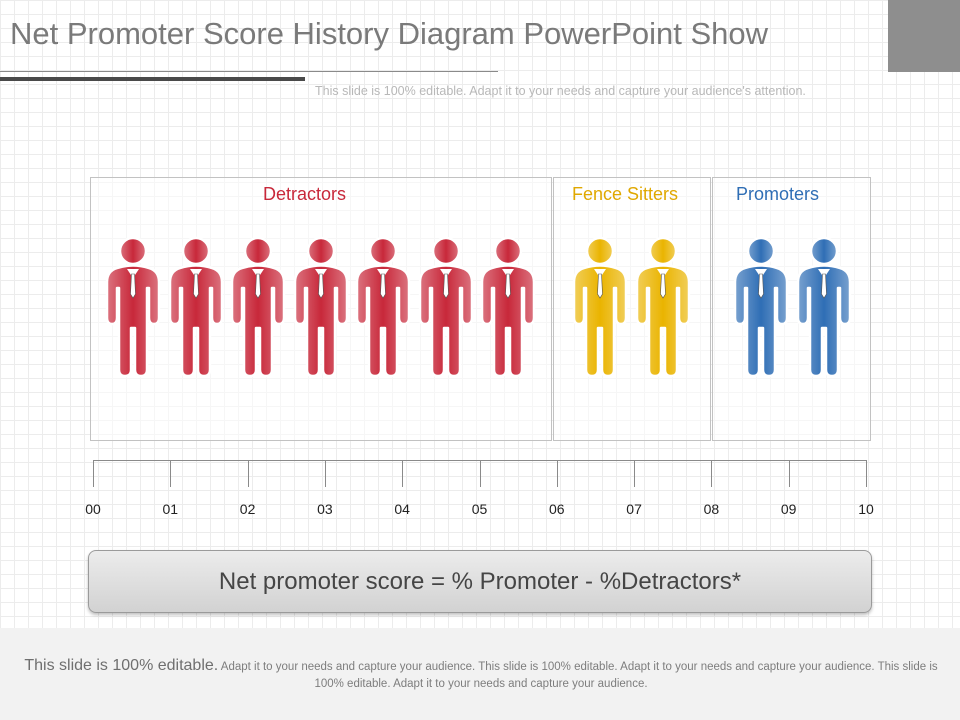 The width and height of the screenshot is (960, 720). What do you see at coordinates (121, 665) in the screenshot?
I see `footer-lead: This slide is 100% editable.` at bounding box center [121, 665].